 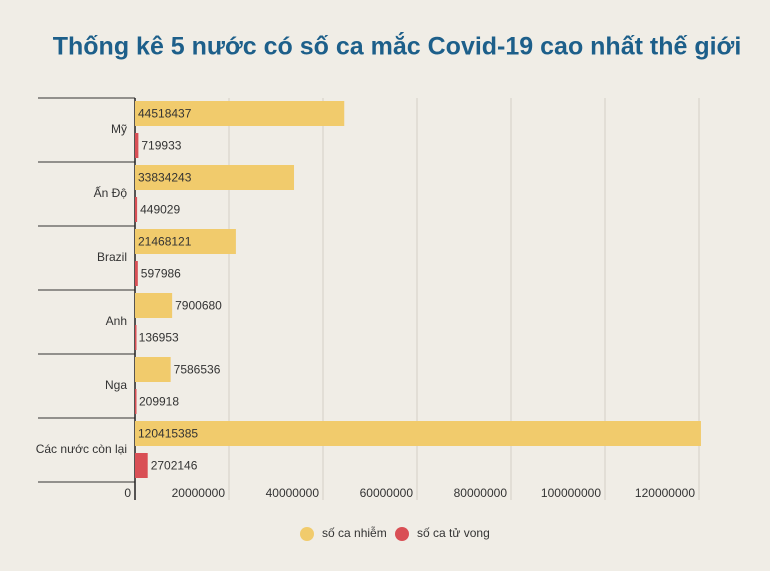 I want to click on value-label: 7900680, so click(x=198, y=306).